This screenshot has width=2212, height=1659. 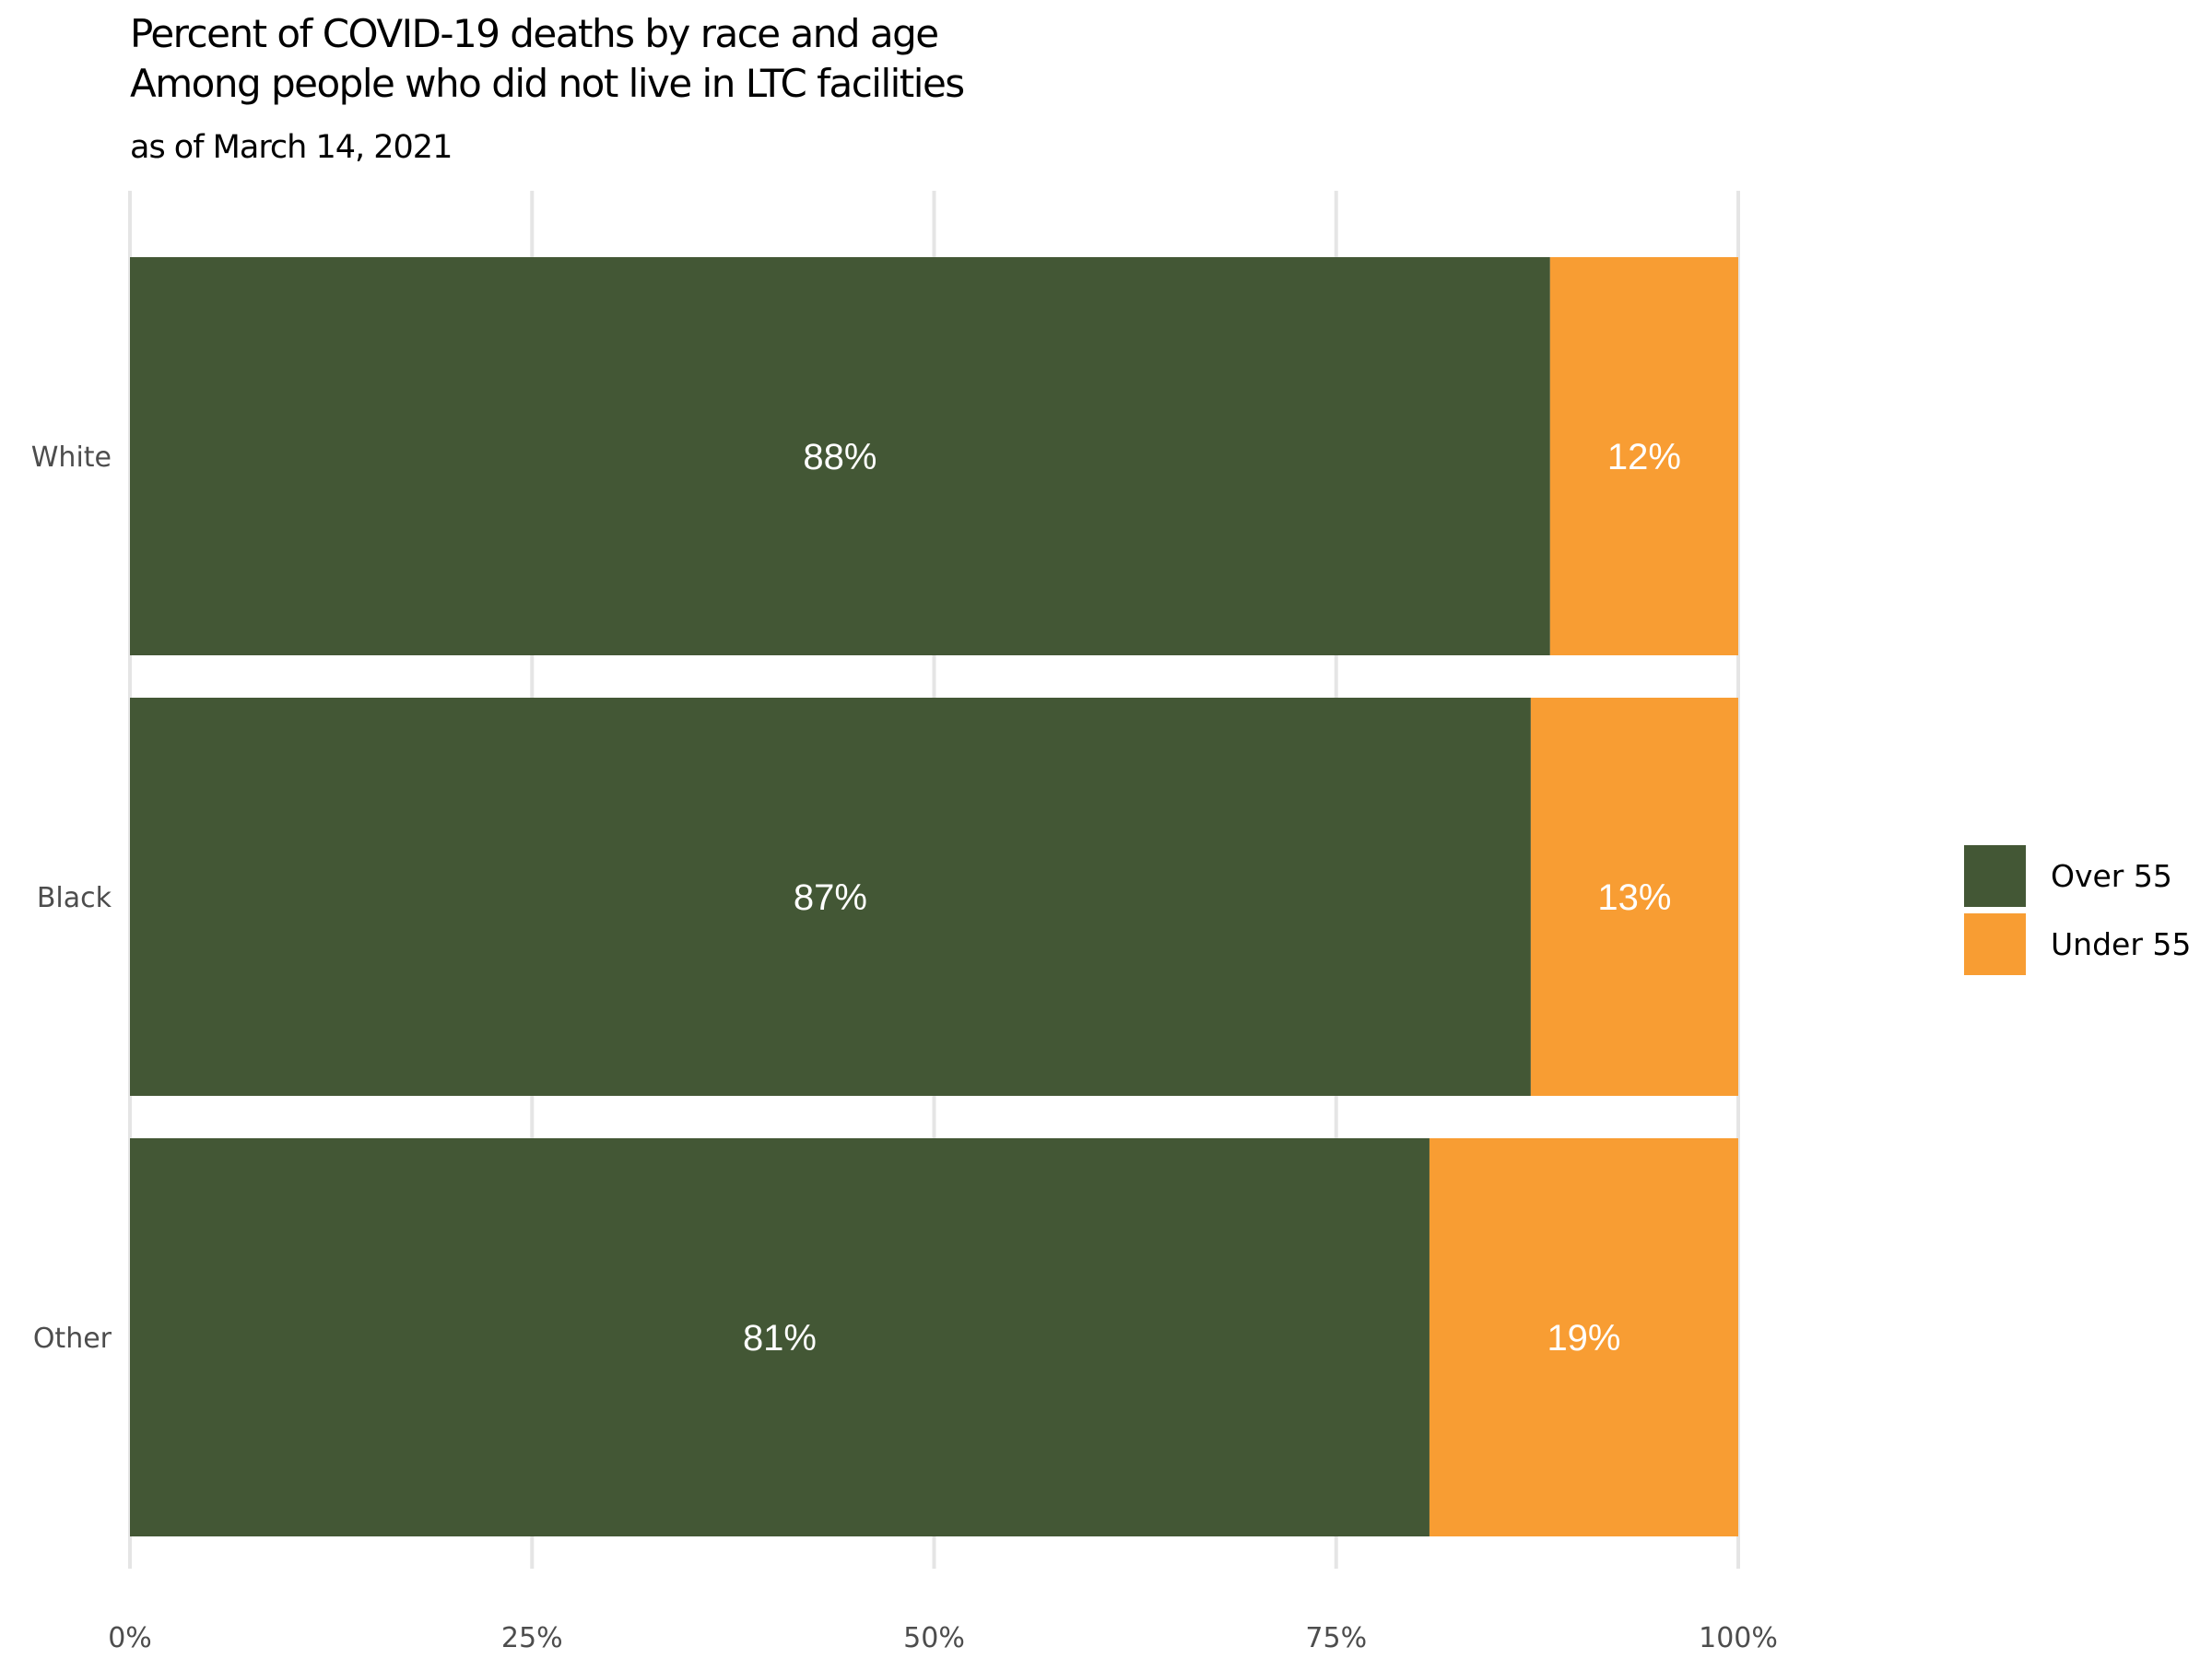 What do you see at coordinates (2111, 875) in the screenshot?
I see `legend-label: Over 55` at bounding box center [2111, 875].